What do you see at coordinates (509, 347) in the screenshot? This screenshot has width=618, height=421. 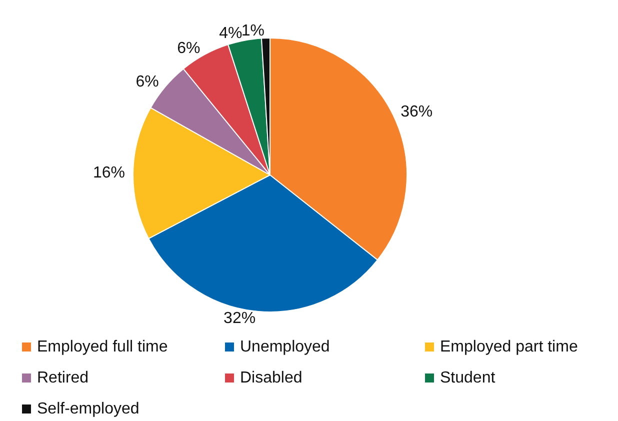 I see `legend-label: Employed part time` at bounding box center [509, 347].